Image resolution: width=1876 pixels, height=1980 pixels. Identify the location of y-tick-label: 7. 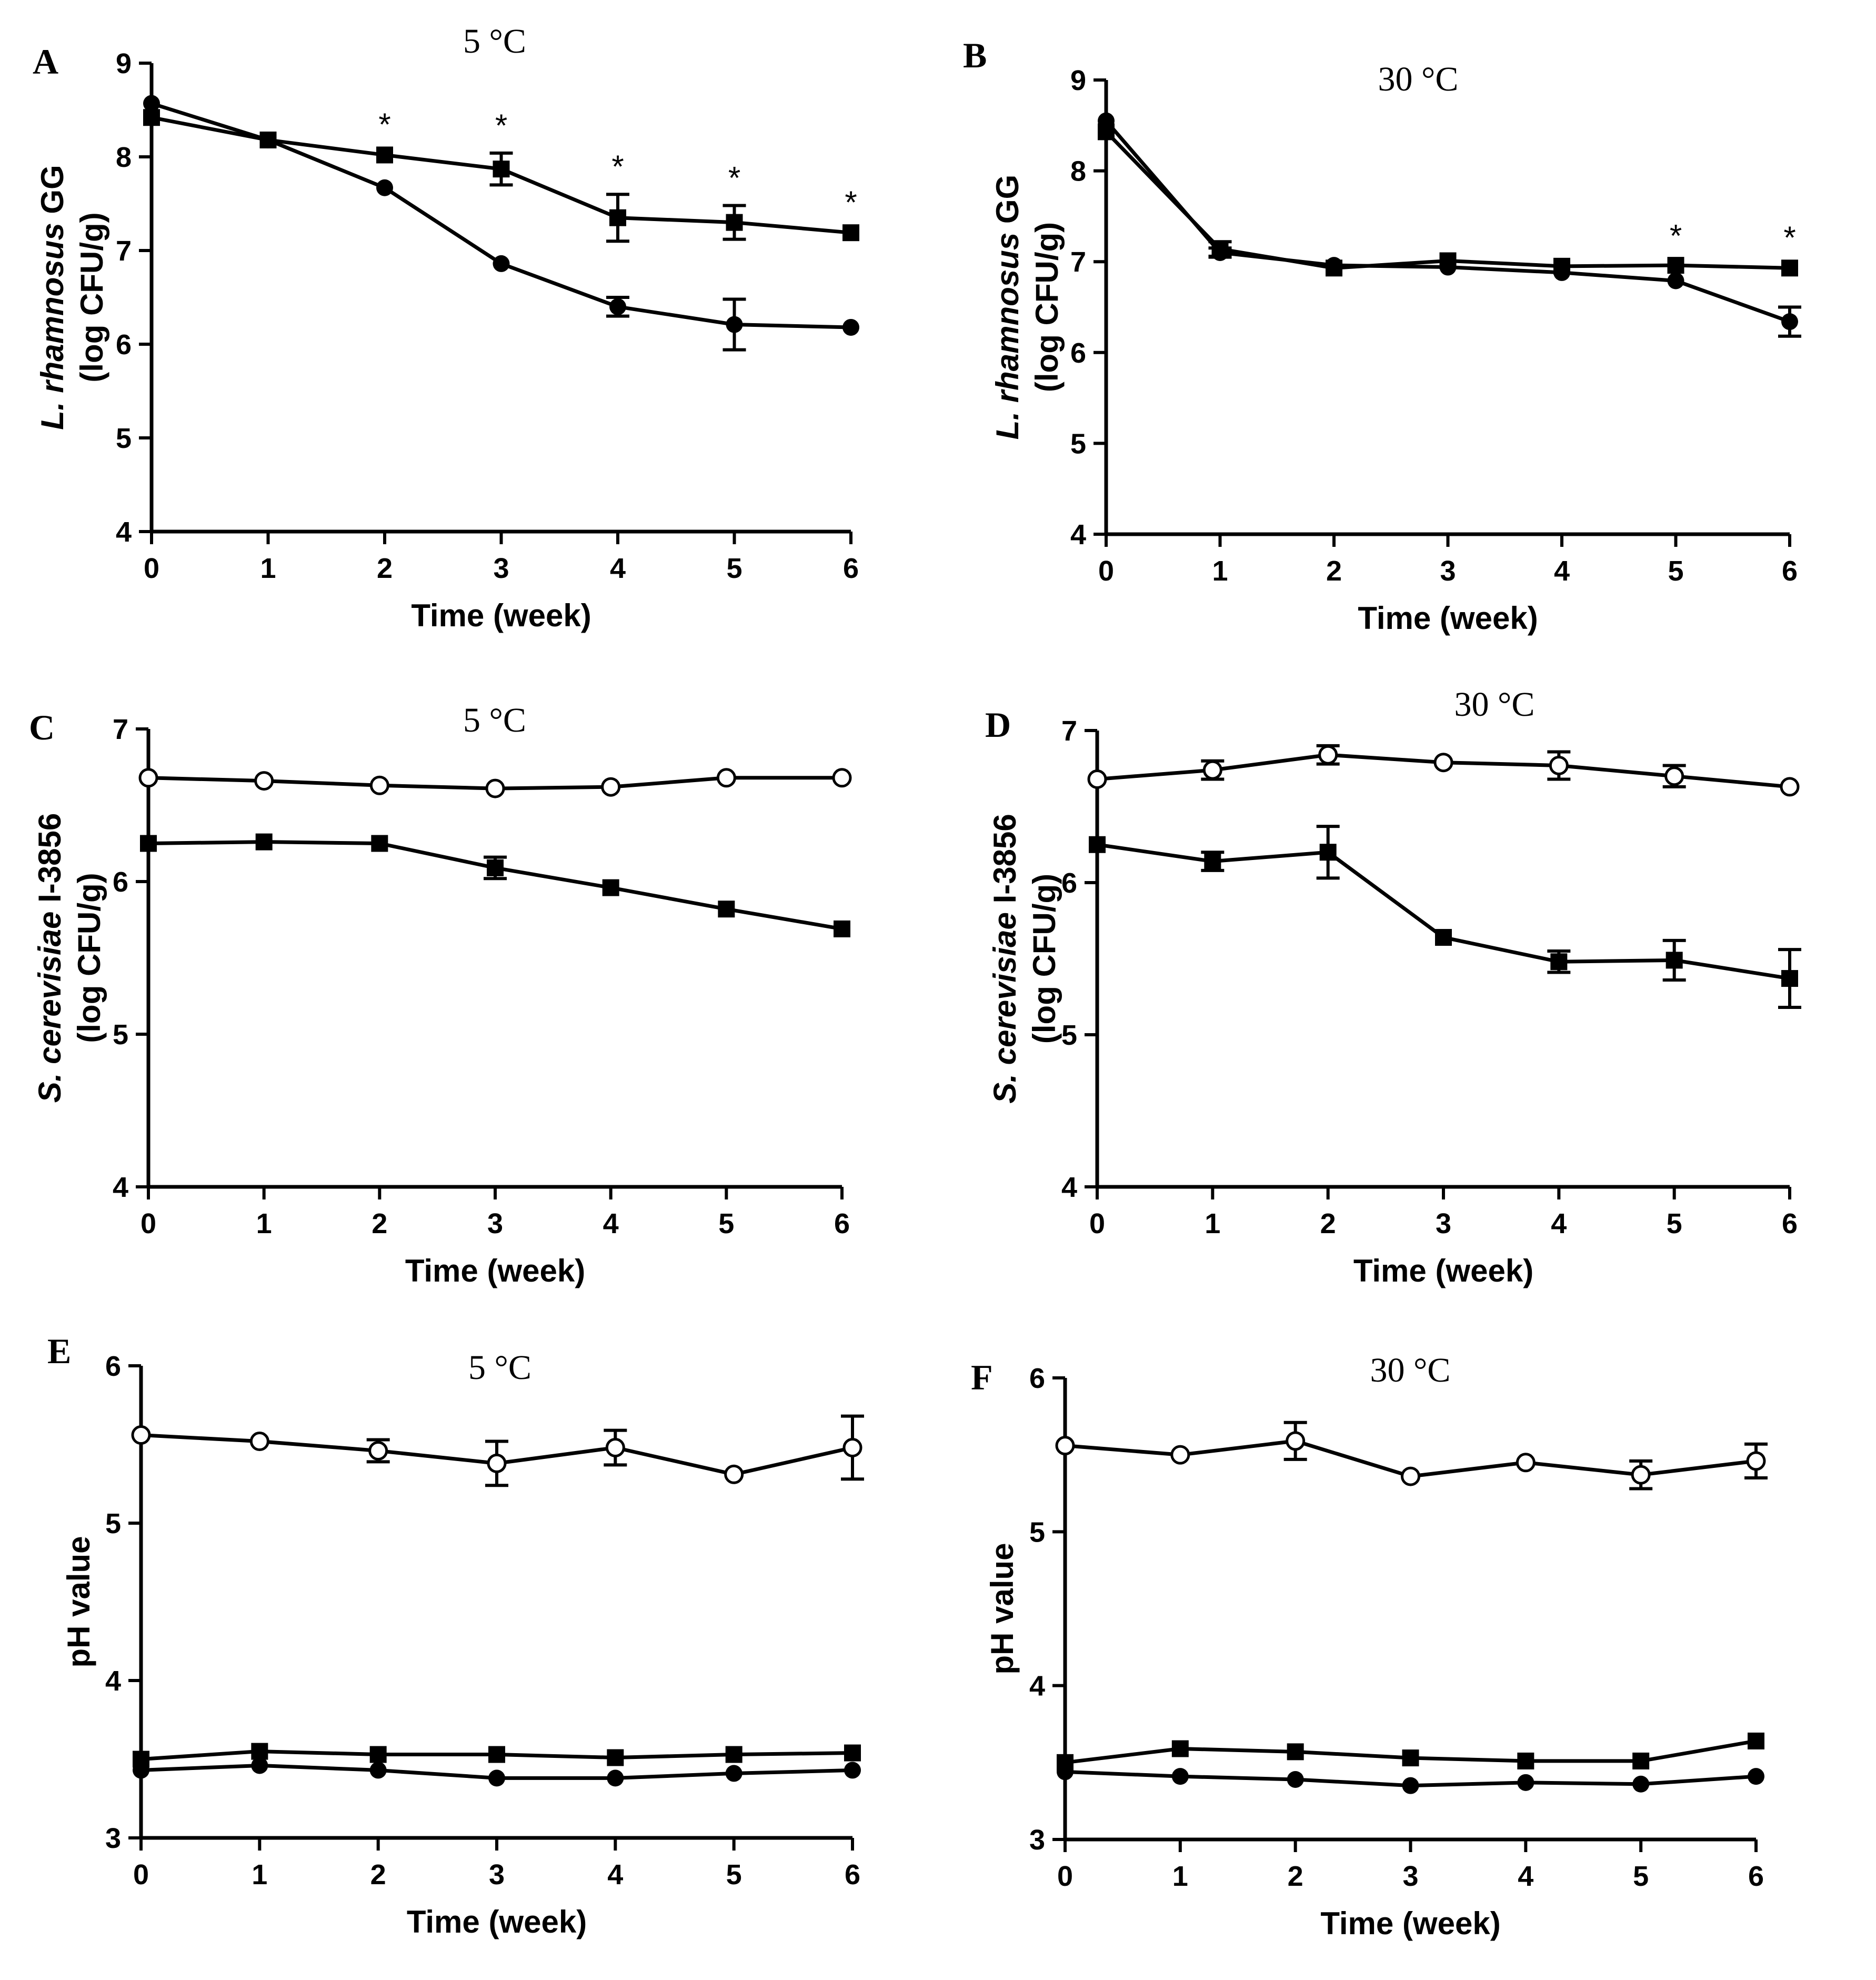
(120, 729).